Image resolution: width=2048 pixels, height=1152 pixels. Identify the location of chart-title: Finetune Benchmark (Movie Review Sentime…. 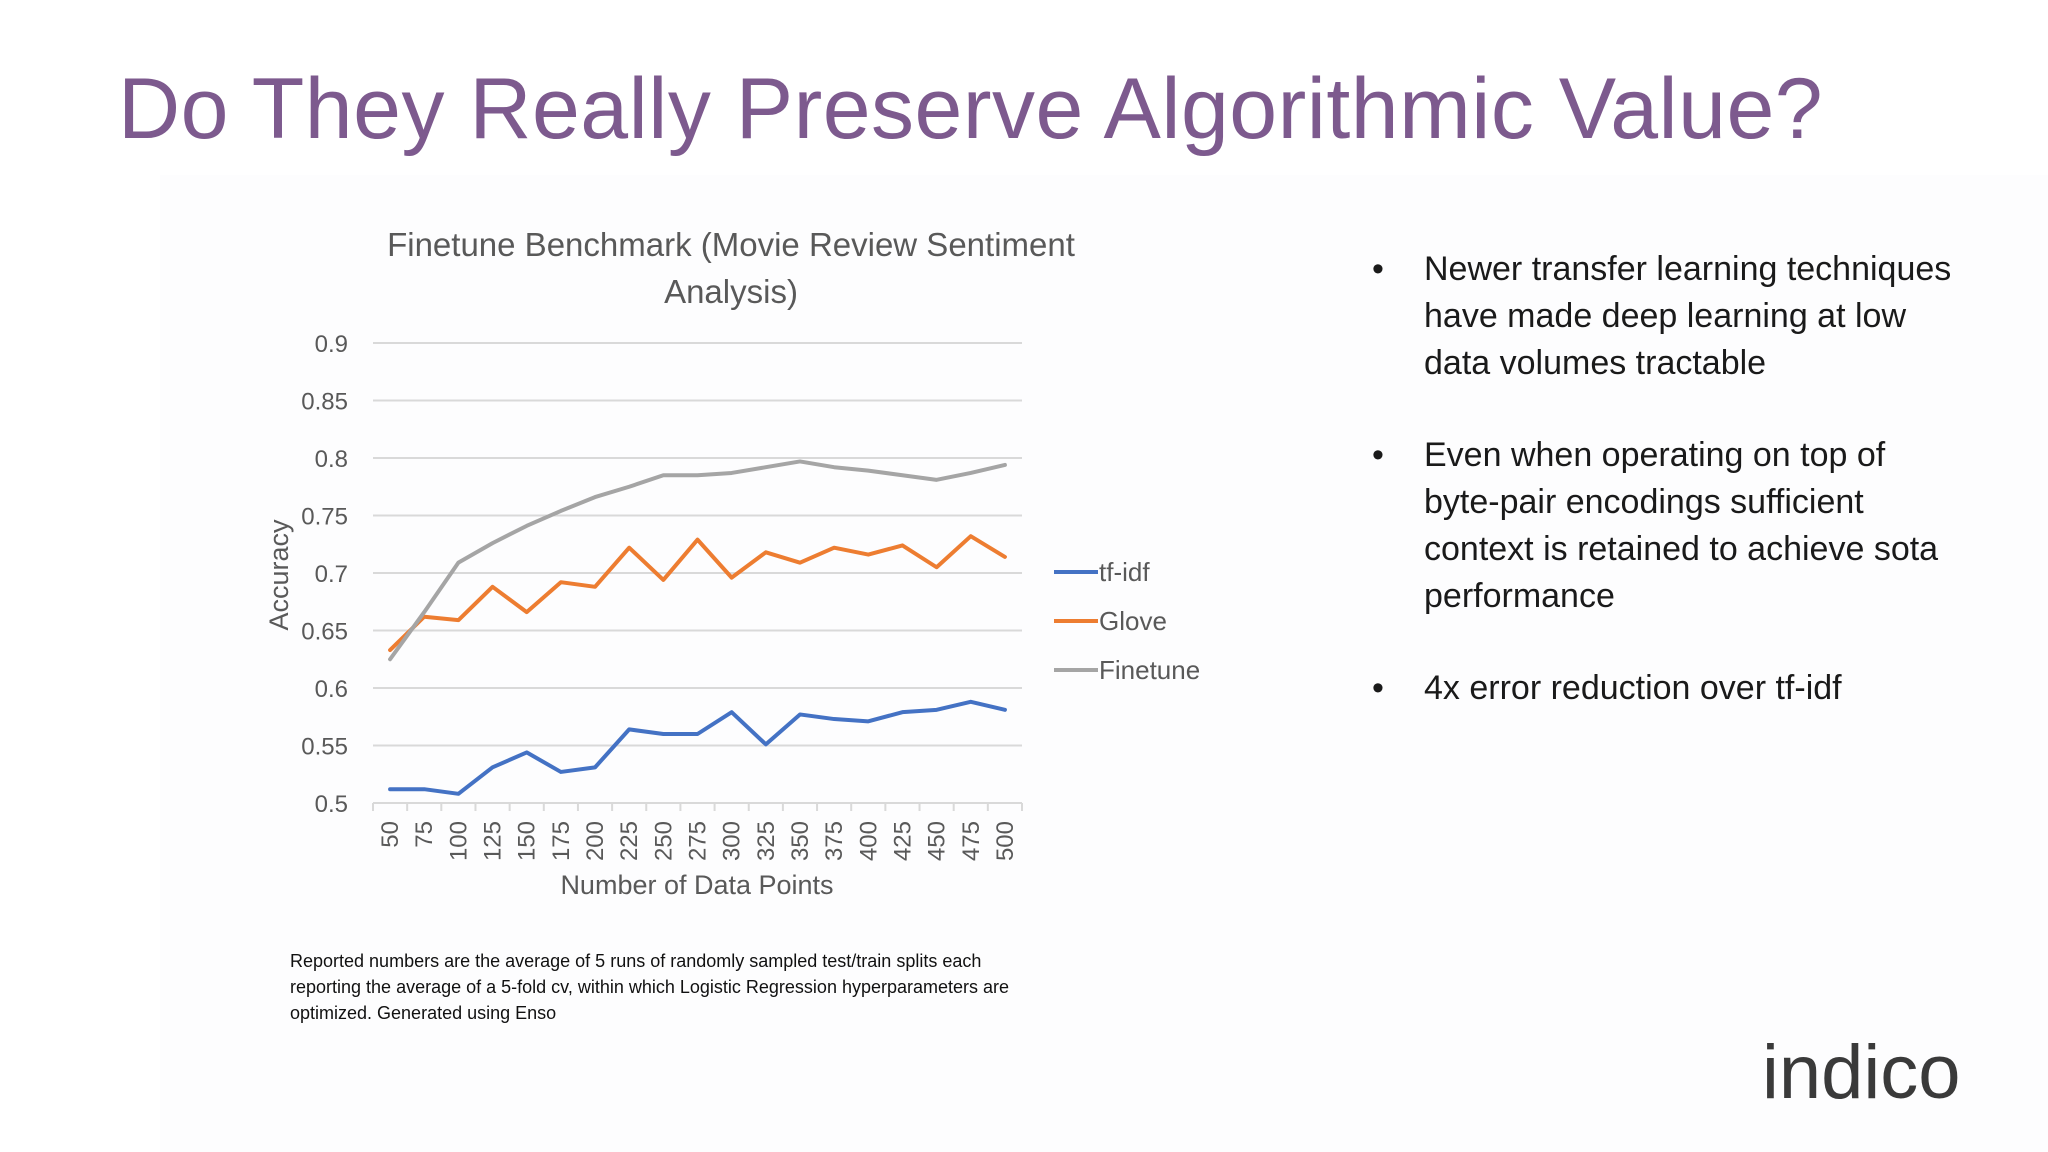
(731, 268).